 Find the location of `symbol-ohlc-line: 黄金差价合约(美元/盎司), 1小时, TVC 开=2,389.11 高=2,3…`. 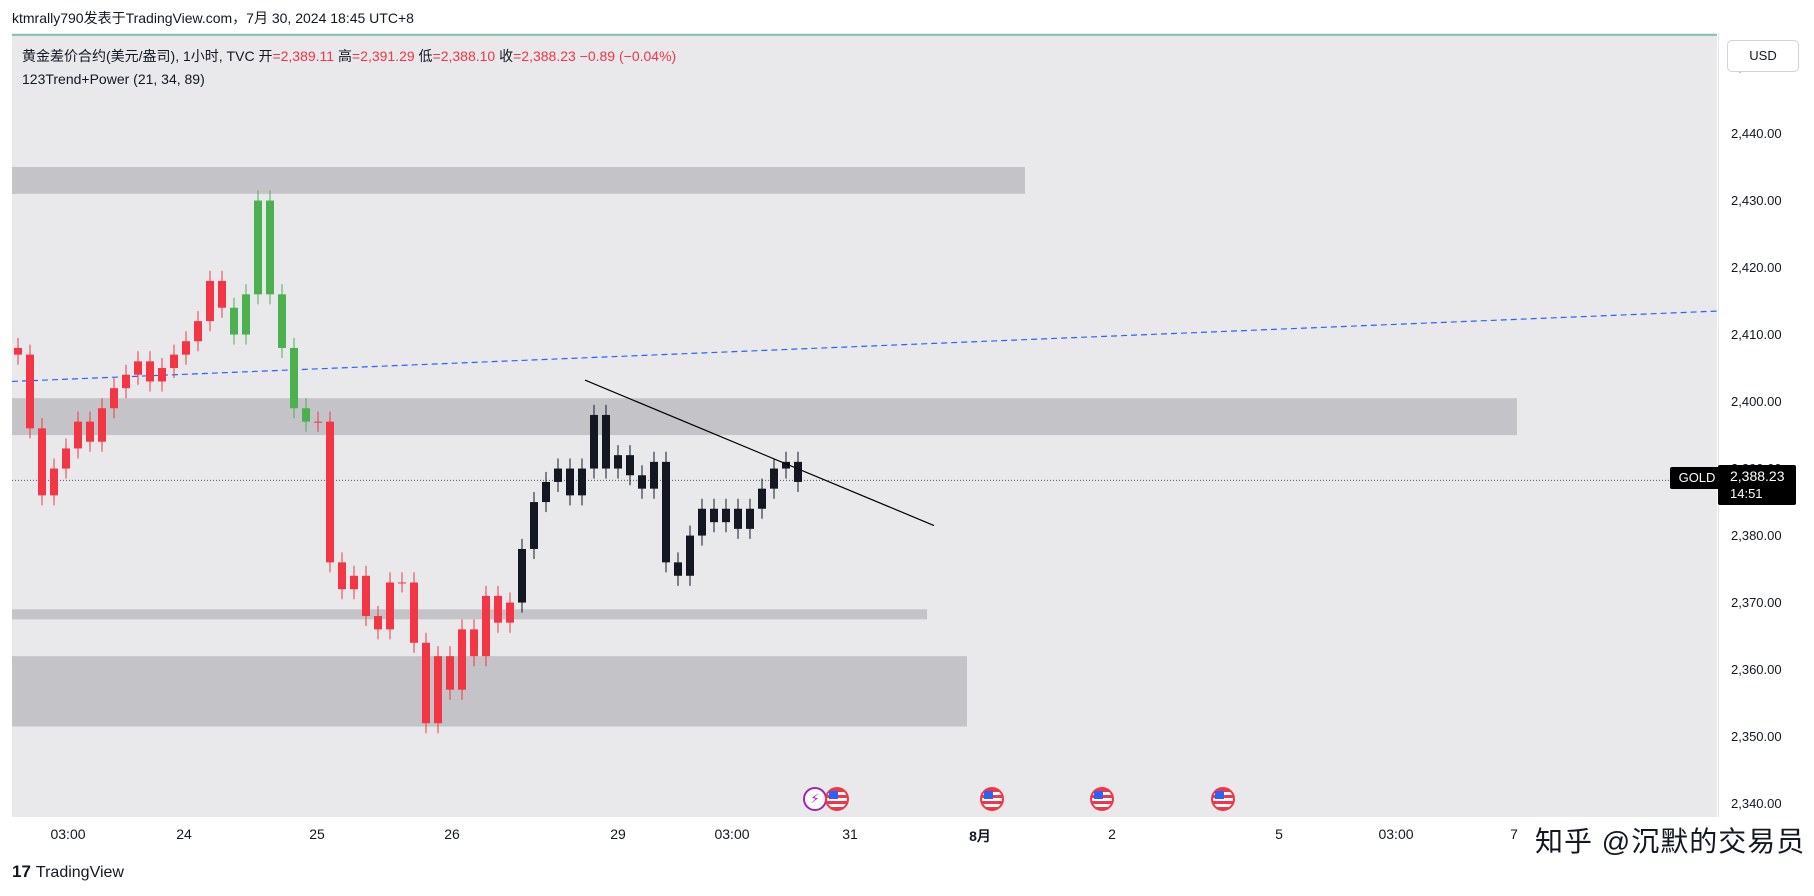

symbol-ohlc-line: 黄金差价合约(美元/盎司), 1小时, TVC 开=2,389.11 高=2,3… is located at coordinates (349, 56).